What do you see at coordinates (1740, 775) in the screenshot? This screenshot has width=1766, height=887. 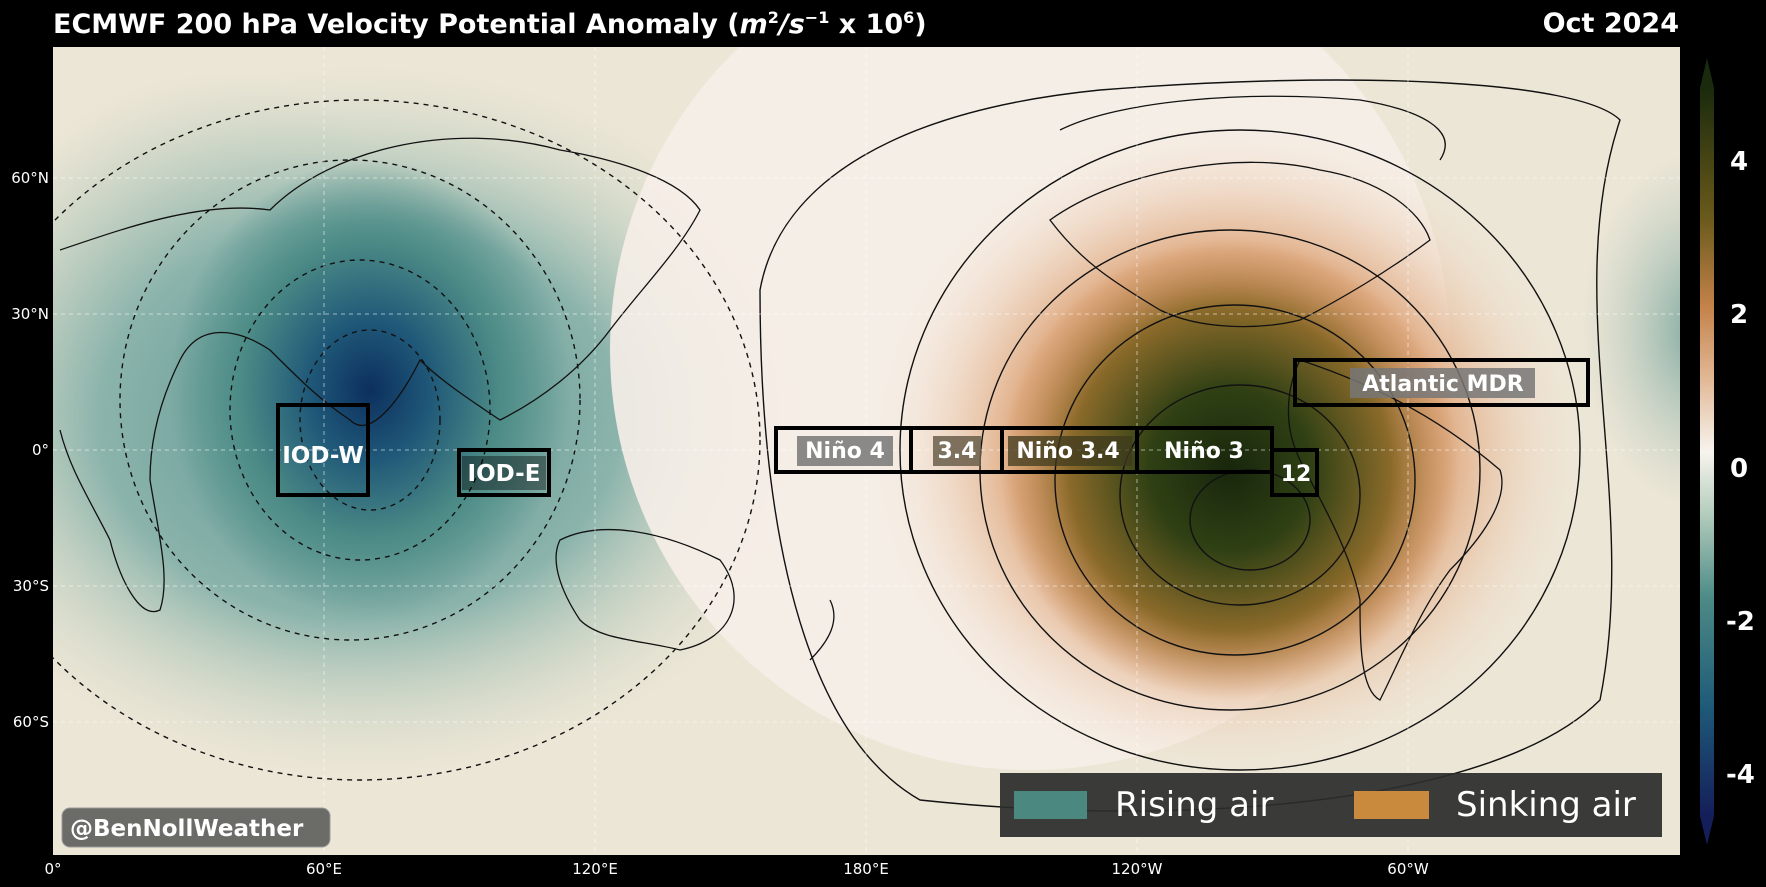 I see `colorbar-tick: -4` at bounding box center [1740, 775].